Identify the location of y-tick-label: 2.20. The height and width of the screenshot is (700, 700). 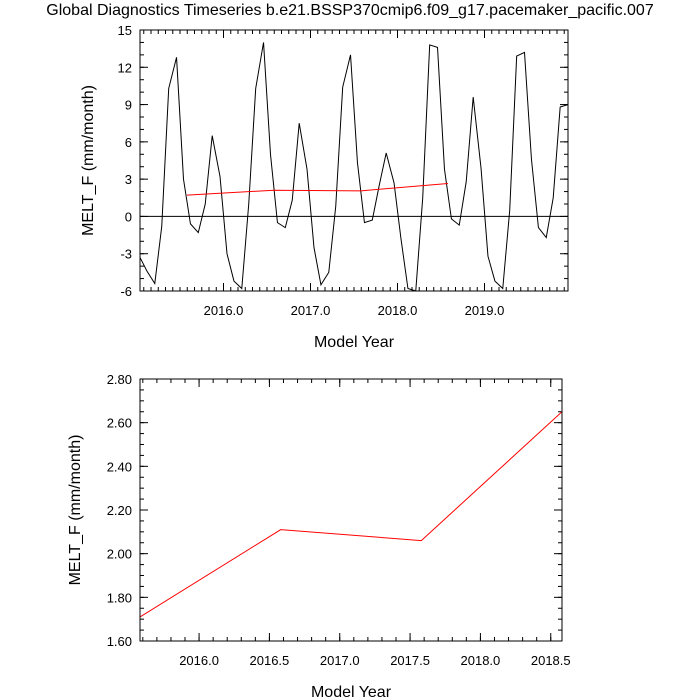
(119, 510).